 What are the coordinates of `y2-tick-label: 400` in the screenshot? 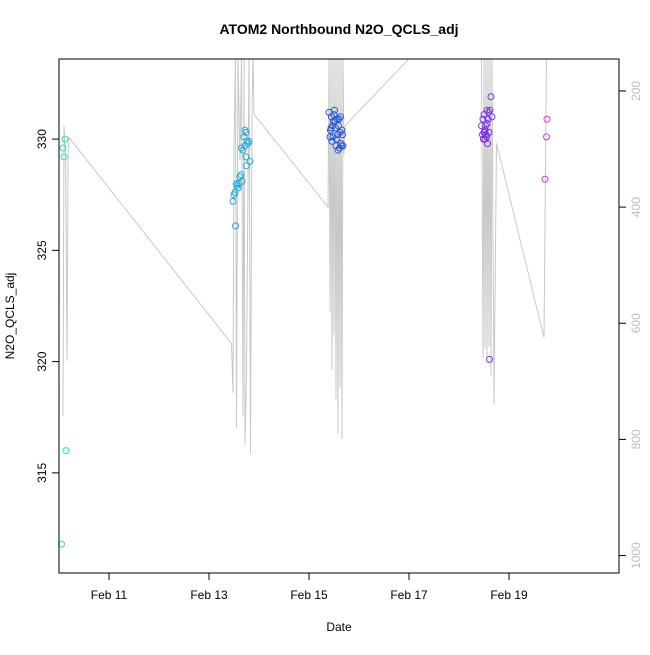 It's located at (636, 207).